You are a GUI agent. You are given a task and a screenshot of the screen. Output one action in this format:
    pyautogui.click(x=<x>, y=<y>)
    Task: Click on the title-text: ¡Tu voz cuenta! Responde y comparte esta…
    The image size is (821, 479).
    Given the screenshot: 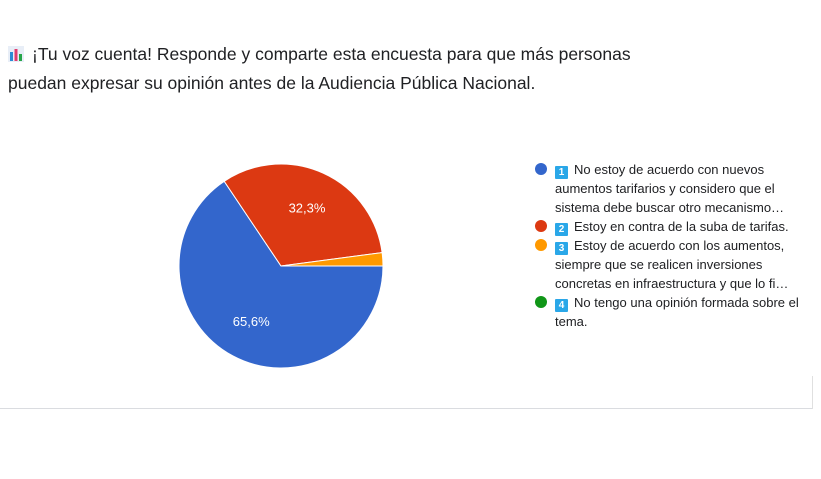 What is the action you would take?
    pyautogui.click(x=319, y=68)
    